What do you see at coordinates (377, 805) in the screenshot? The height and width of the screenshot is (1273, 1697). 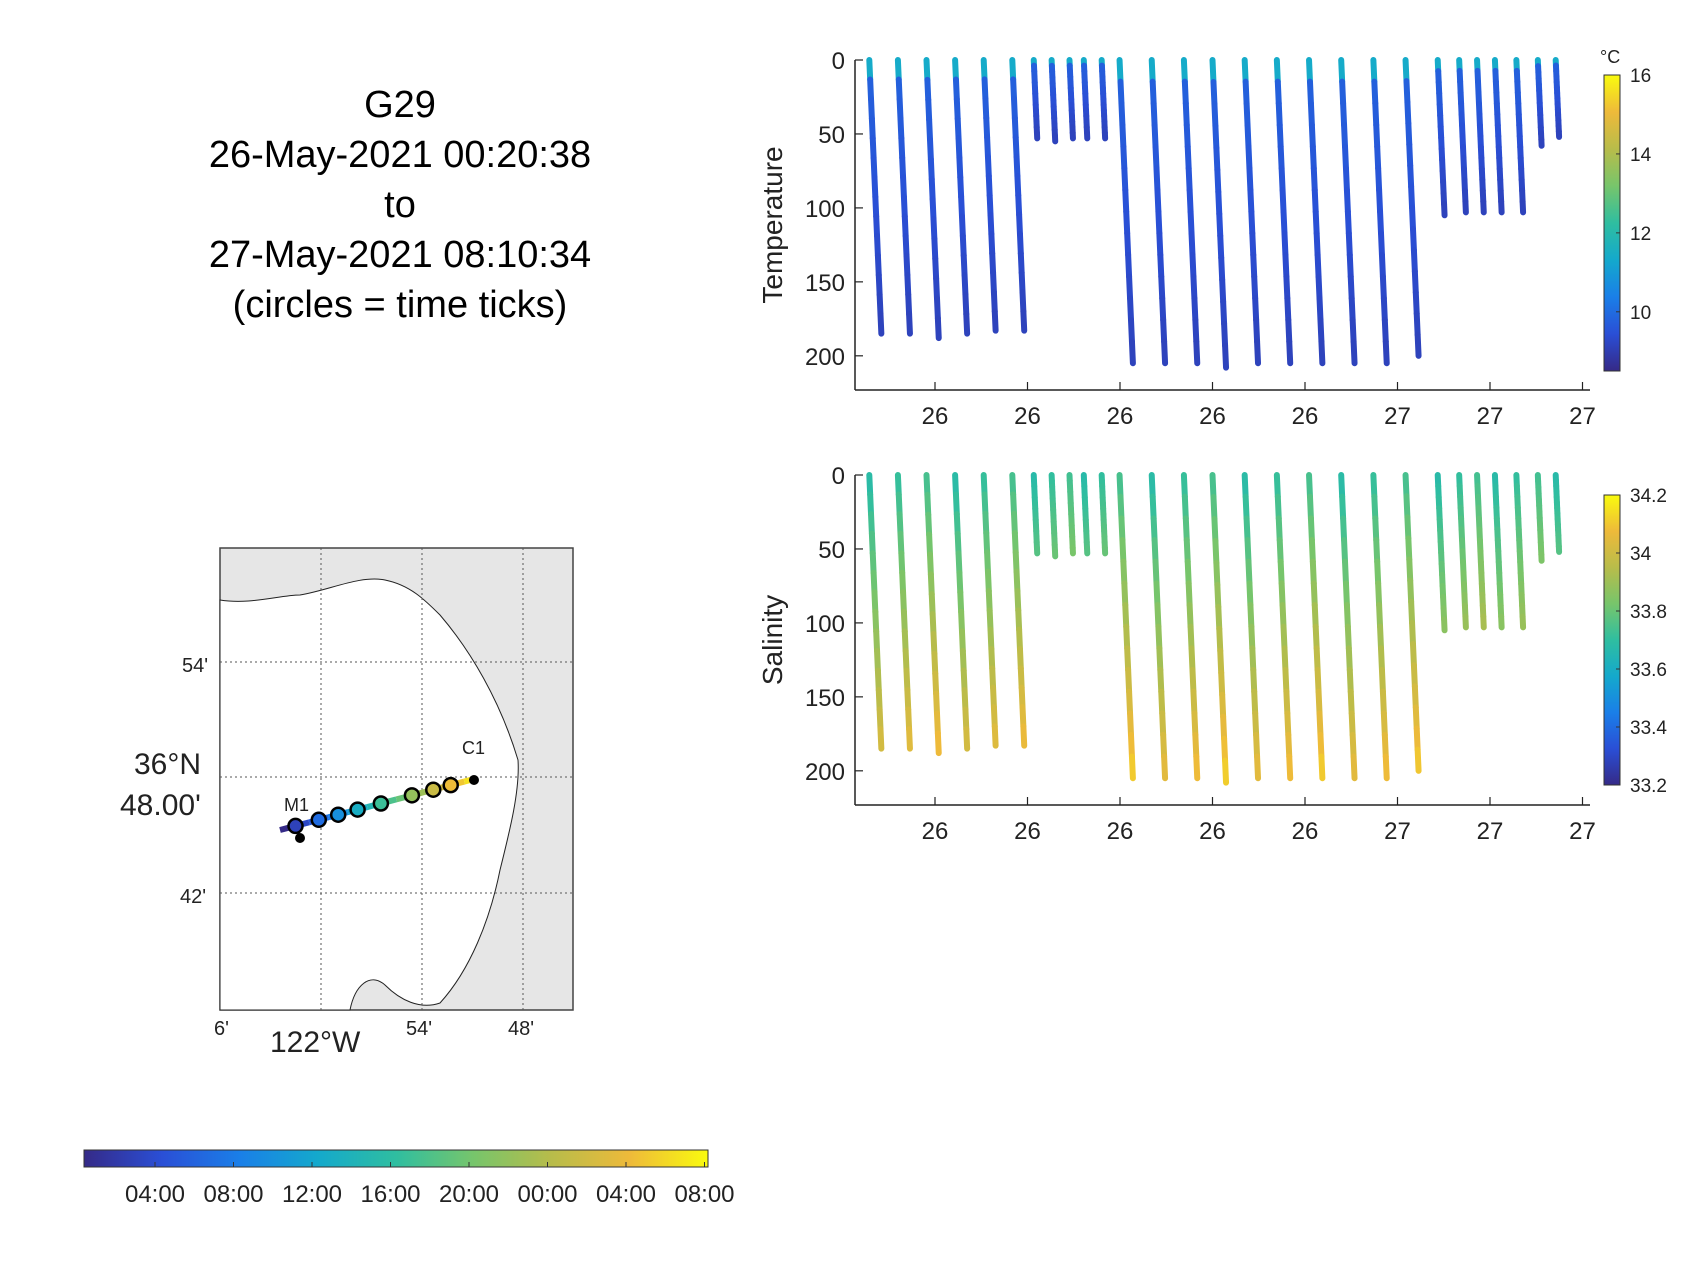 I see `glider-track` at bounding box center [377, 805].